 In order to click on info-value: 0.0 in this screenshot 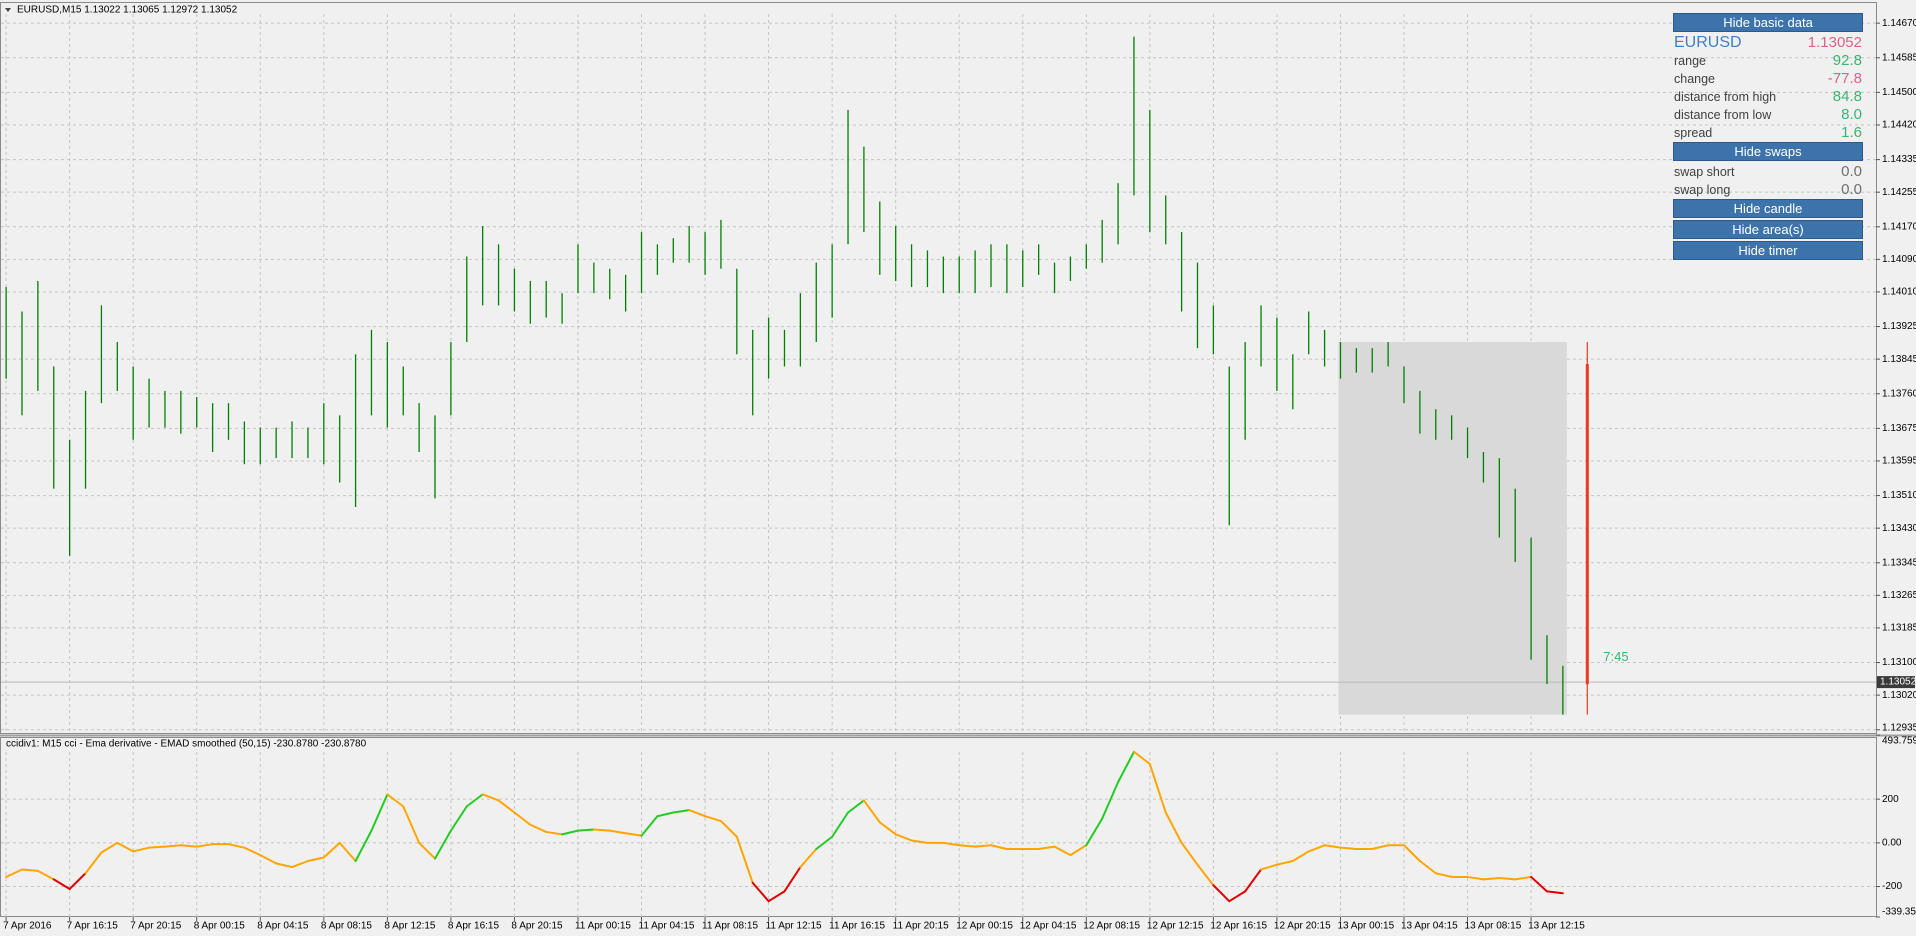, I will do `click(1851, 171)`.